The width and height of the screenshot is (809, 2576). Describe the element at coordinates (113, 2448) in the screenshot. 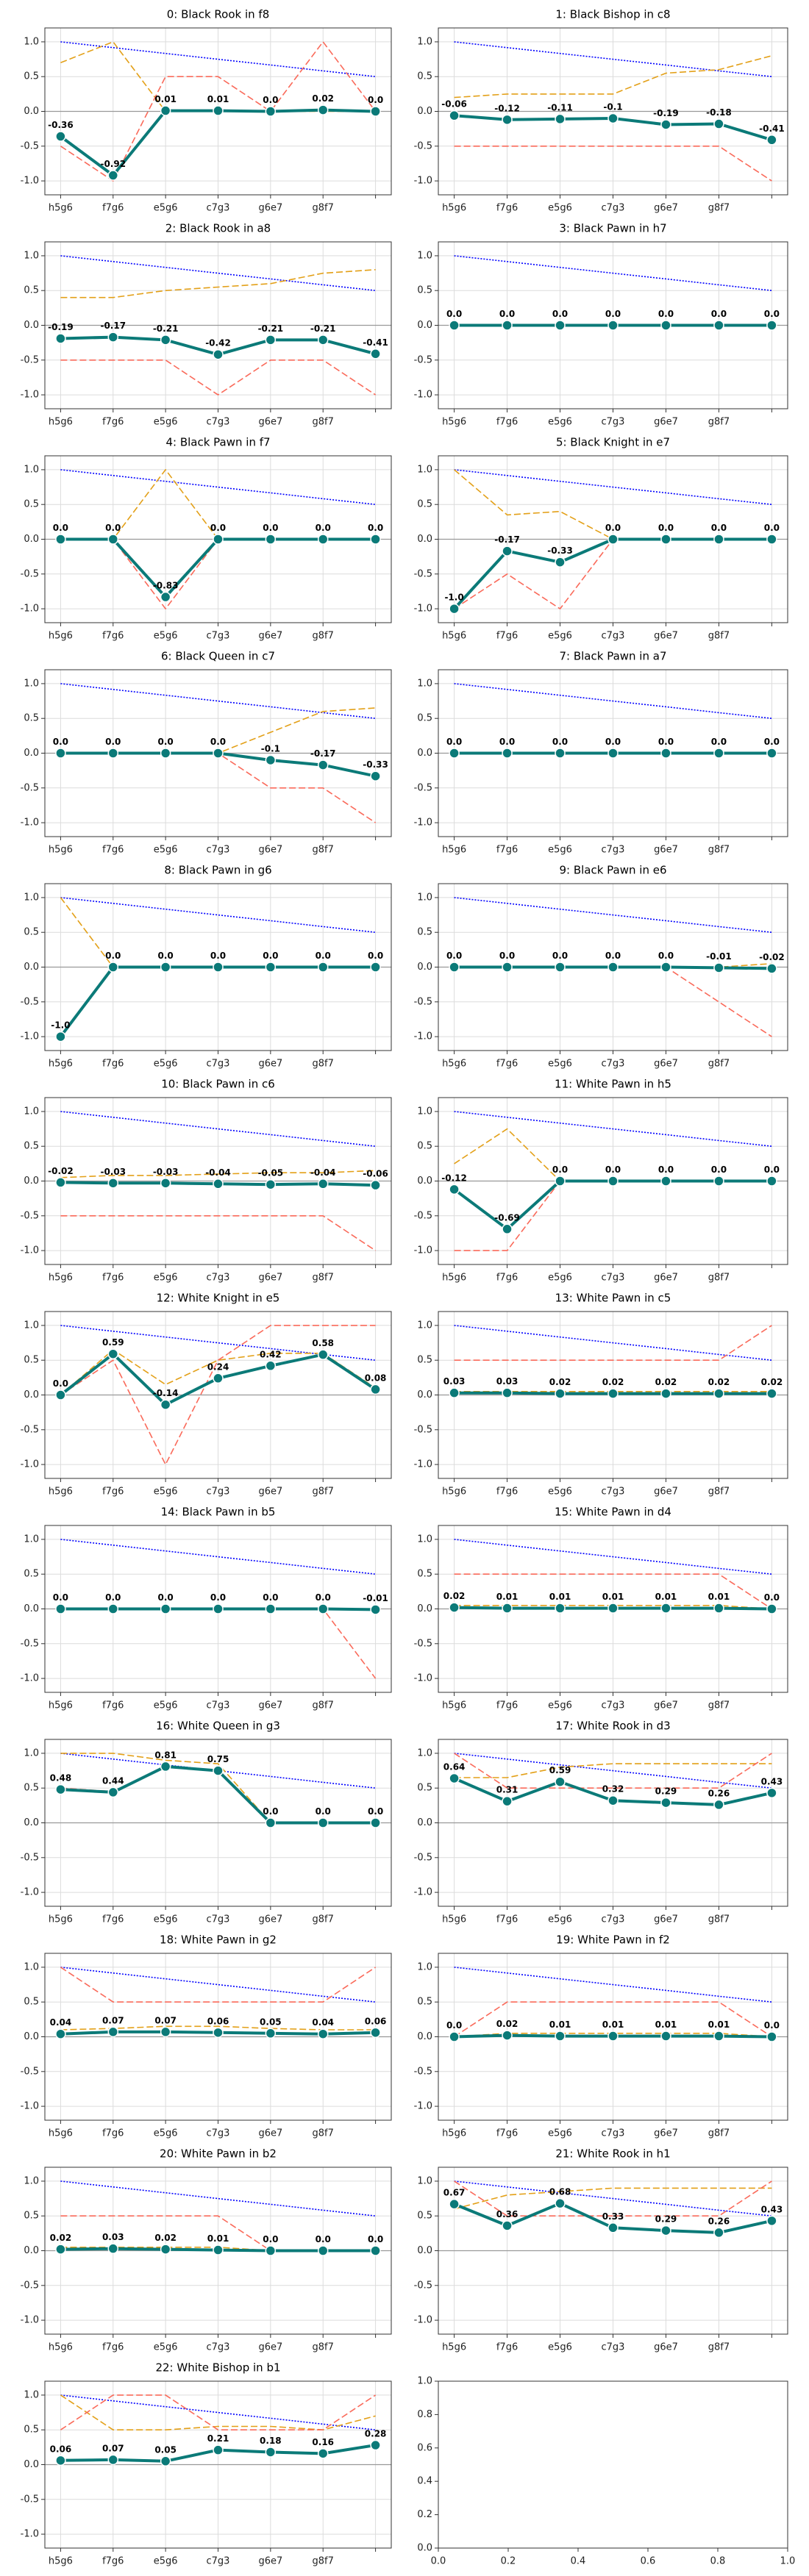

I see `data-label: 0.07` at that location.